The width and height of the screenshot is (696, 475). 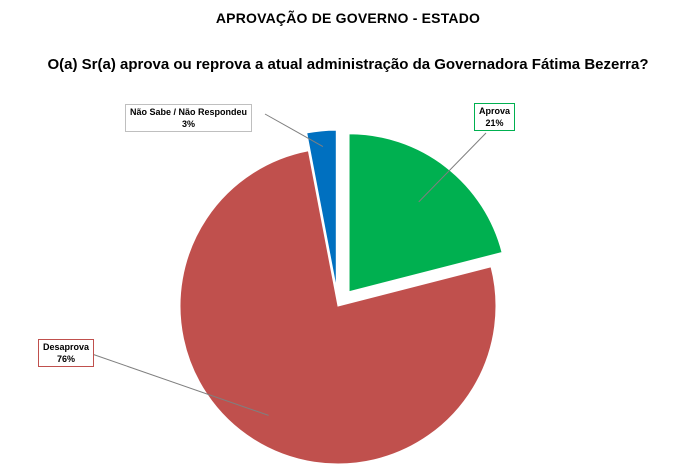 What do you see at coordinates (495, 117) in the screenshot?
I see `label-aprova: Aprova 21%` at bounding box center [495, 117].